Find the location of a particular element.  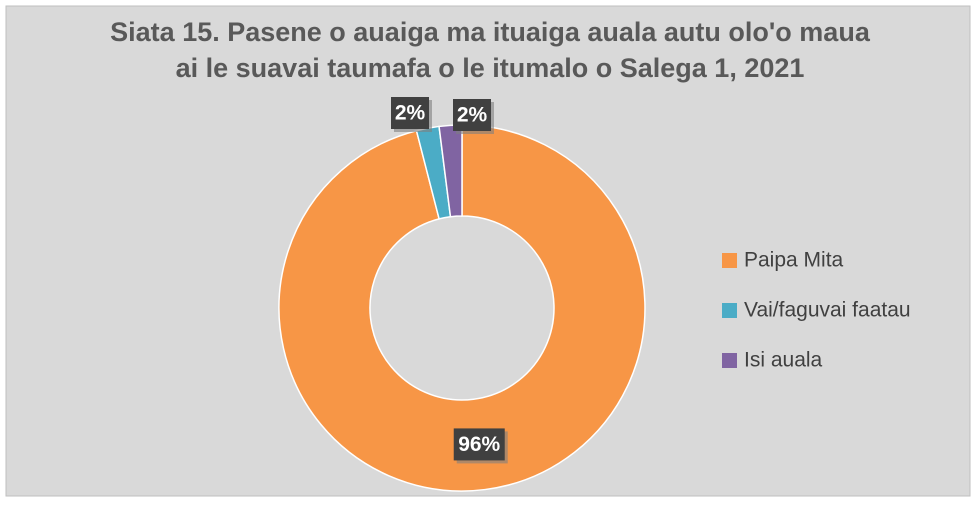

slice is located at coordinates (450, 171).